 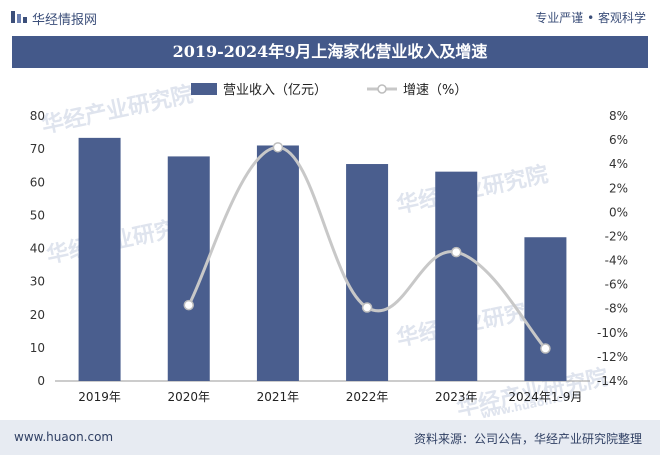 I want to click on left-tick-label: 20, so click(x=37, y=315).